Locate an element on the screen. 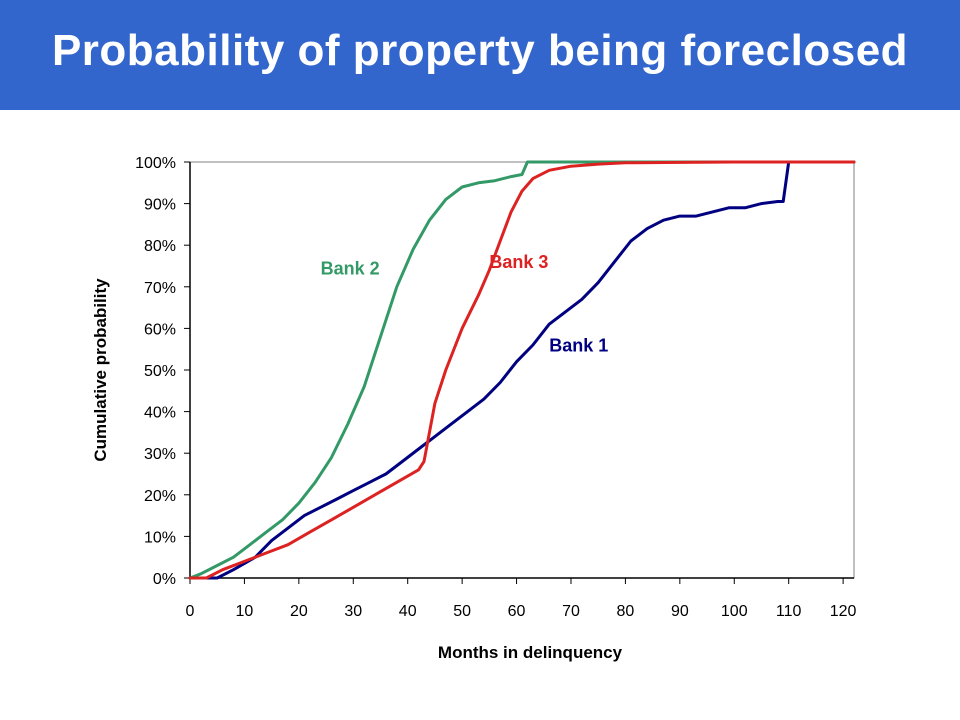  x-tick-label: 120 is located at coordinates (843, 611).